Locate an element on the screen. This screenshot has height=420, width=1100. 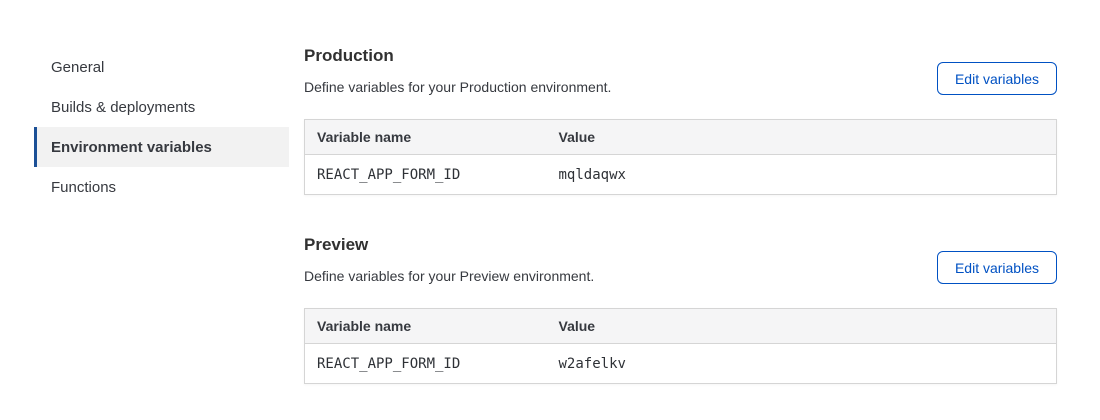
variable-value-cell: mqldaqwx is located at coordinates (801, 174).